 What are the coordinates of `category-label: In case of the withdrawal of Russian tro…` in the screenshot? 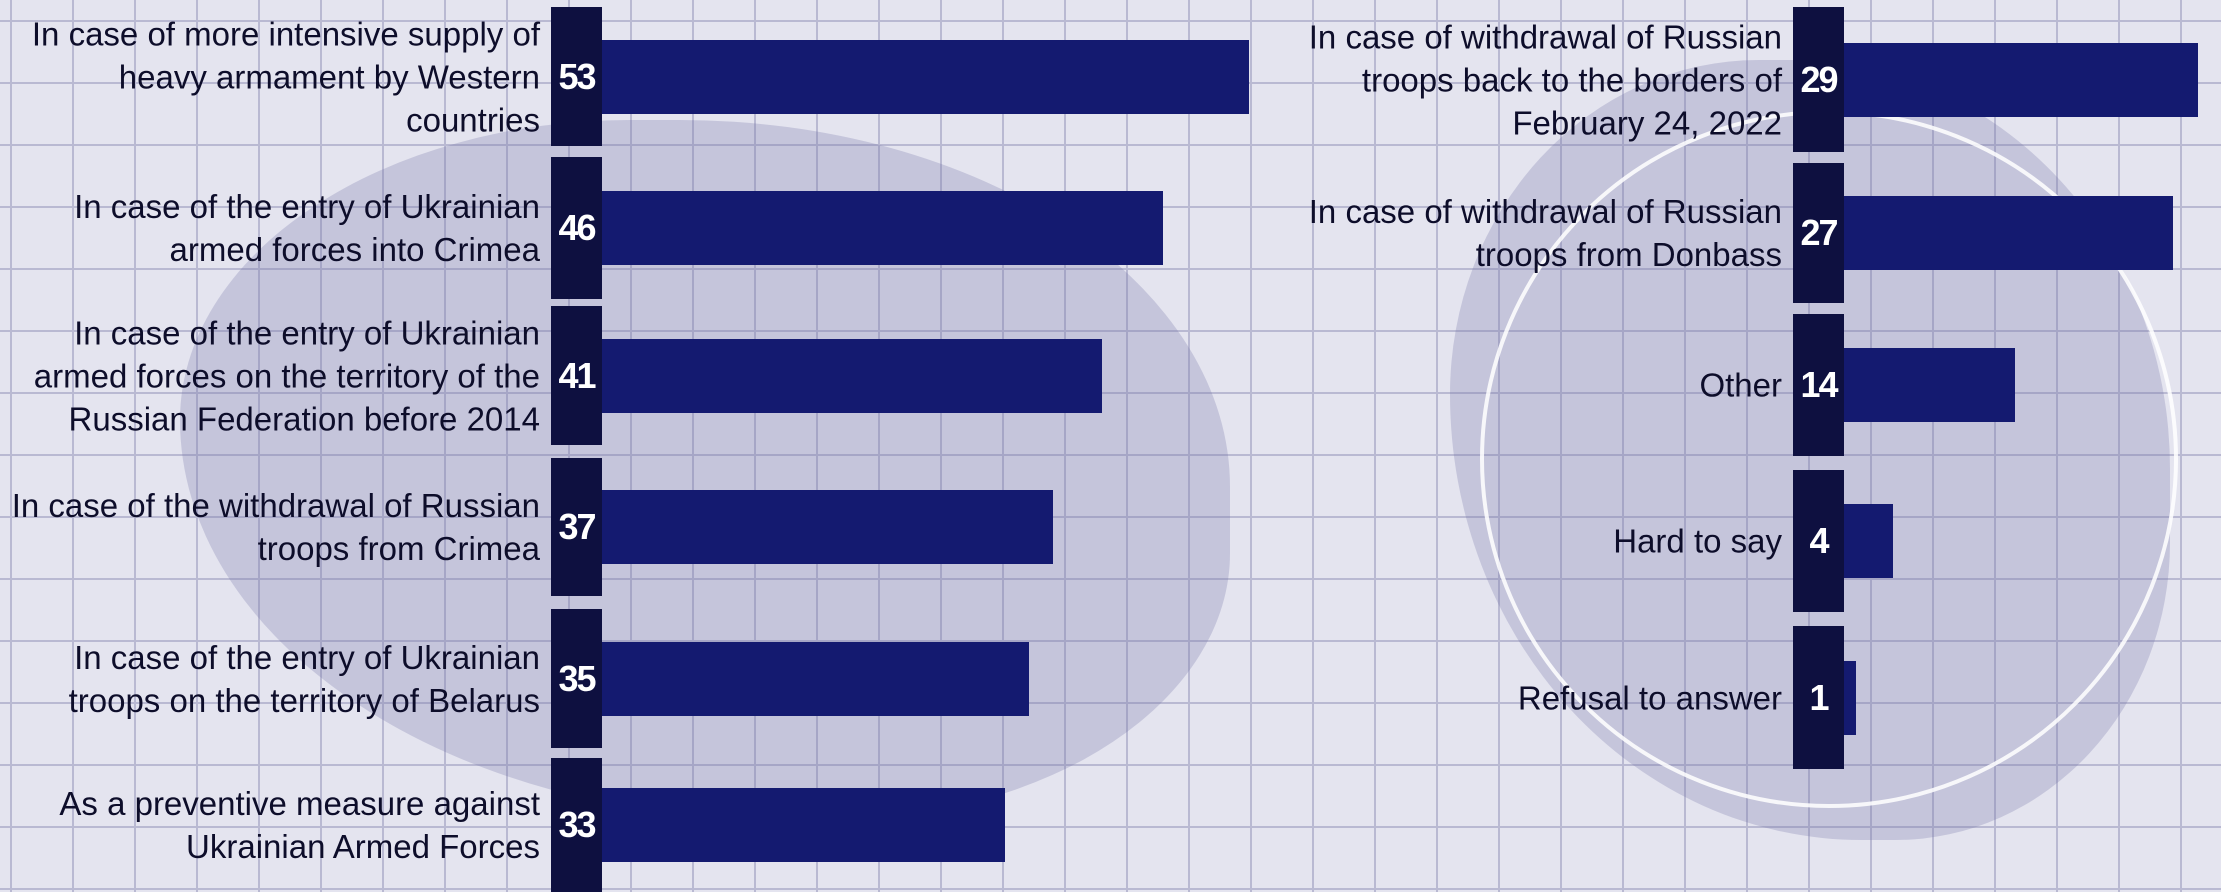 It's located at (275, 527).